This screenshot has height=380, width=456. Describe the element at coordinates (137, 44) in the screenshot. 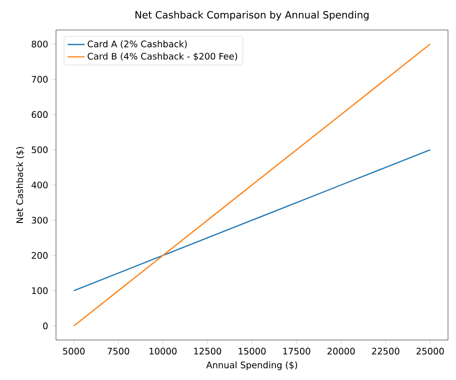

I see `legend-label: Card A (2% Cashback)` at that location.